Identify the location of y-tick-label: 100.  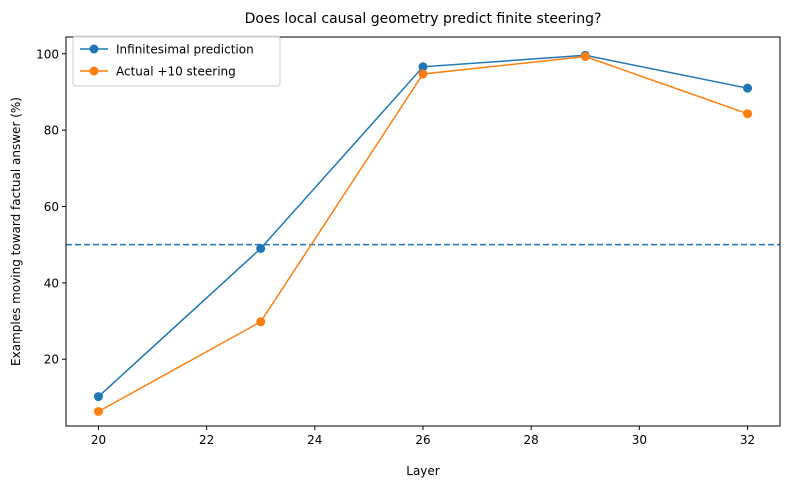
(47, 54).